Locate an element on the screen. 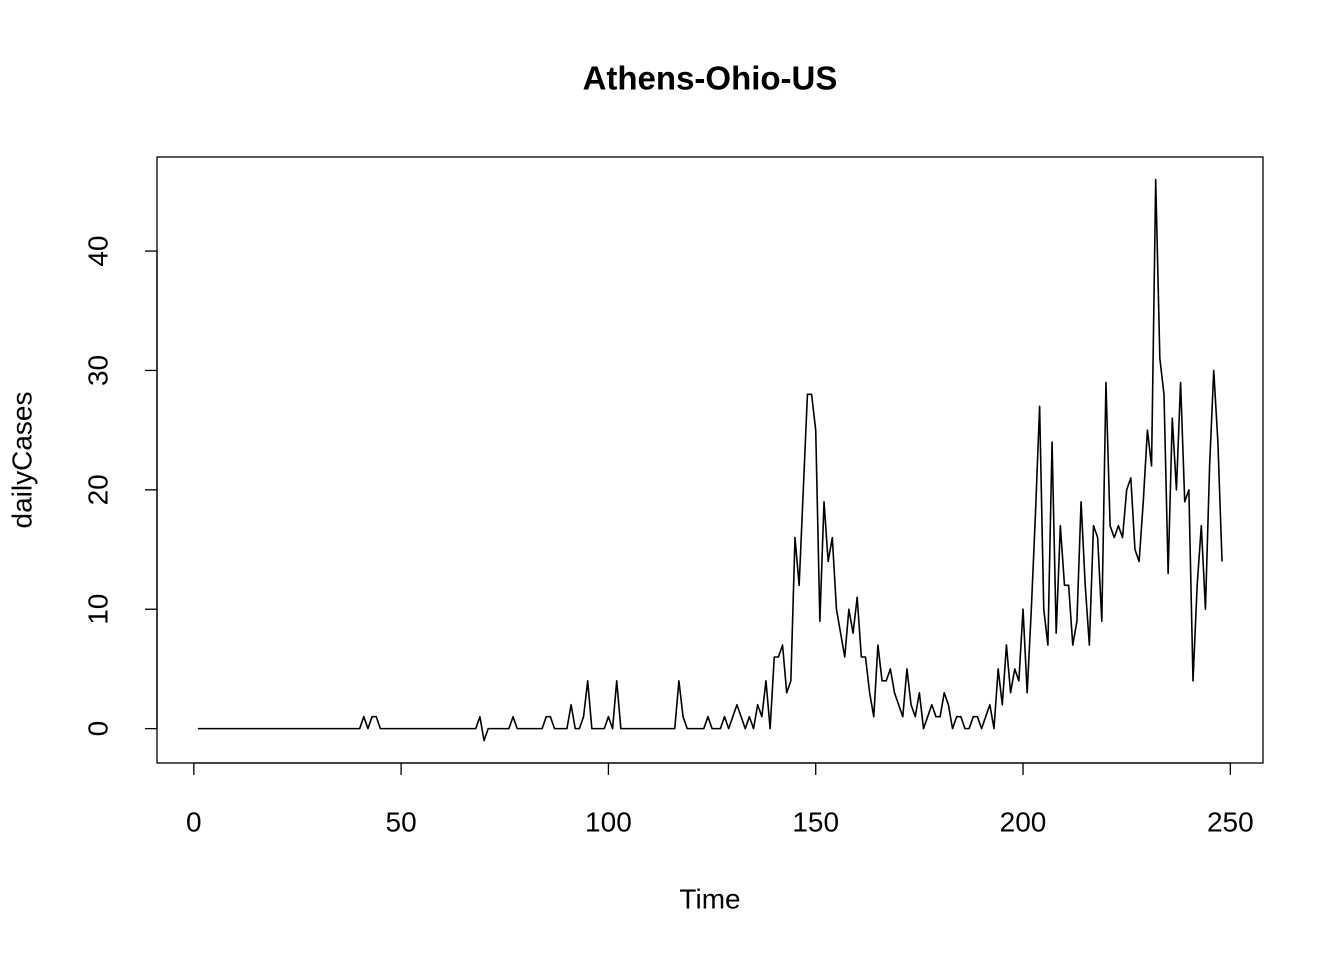  x-tick-label: 250 is located at coordinates (1230, 821).